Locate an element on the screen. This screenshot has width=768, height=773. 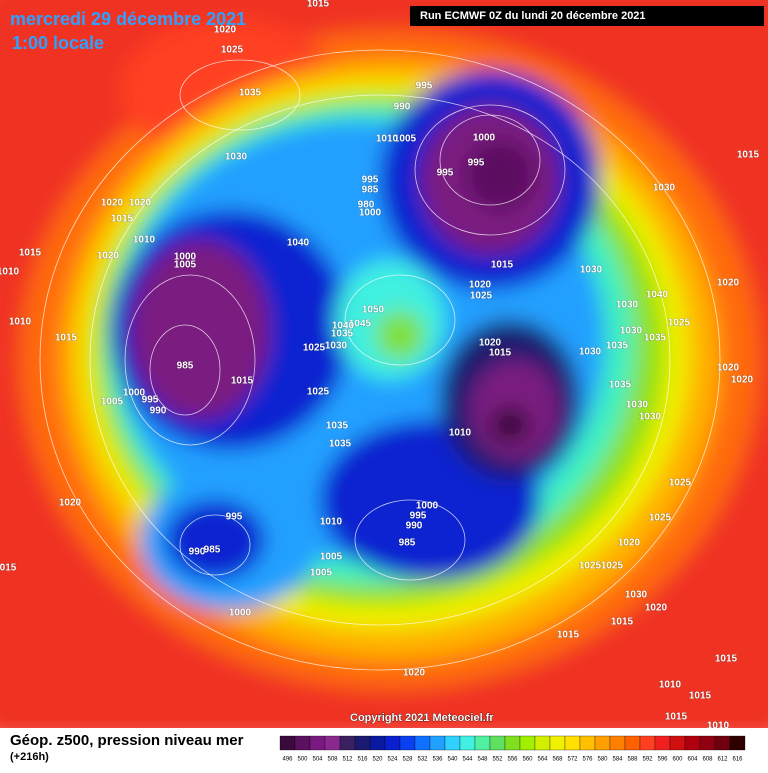
isobar-label: 980 is located at coordinates (366, 205).